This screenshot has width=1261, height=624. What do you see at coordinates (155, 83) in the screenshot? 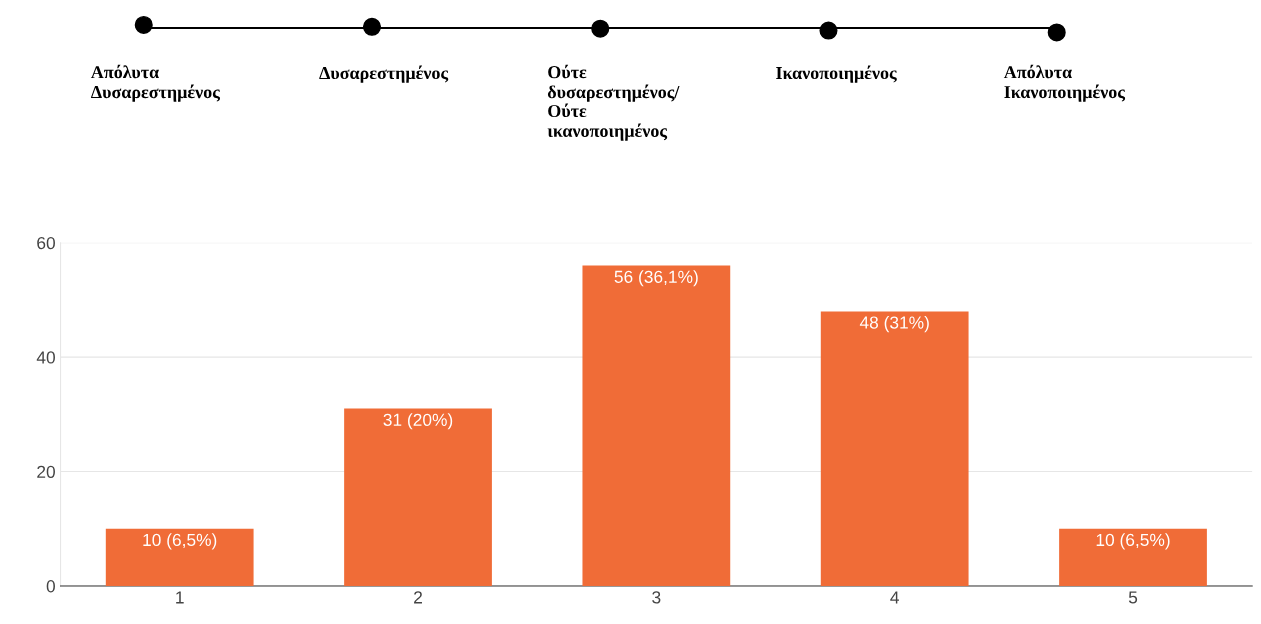
I see `text: Απόλυτα Δυσαρεστημένος` at bounding box center [155, 83].